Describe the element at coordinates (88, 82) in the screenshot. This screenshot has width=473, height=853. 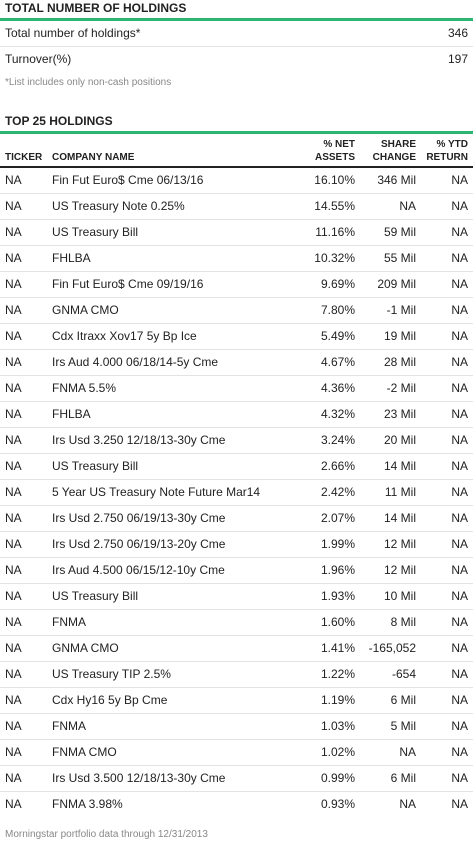
I see `summary-footnote: *List includes only non-cash positions` at that location.